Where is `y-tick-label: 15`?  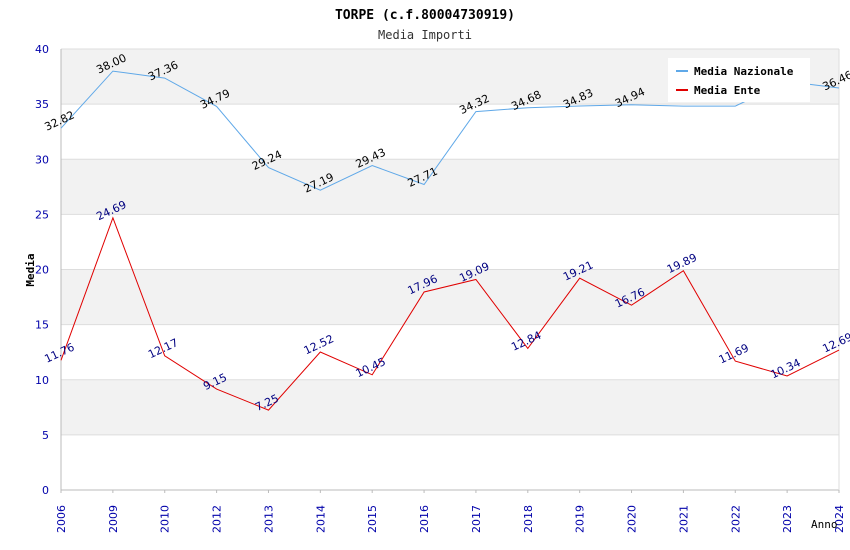 y-tick-label: 15 is located at coordinates (42, 325).